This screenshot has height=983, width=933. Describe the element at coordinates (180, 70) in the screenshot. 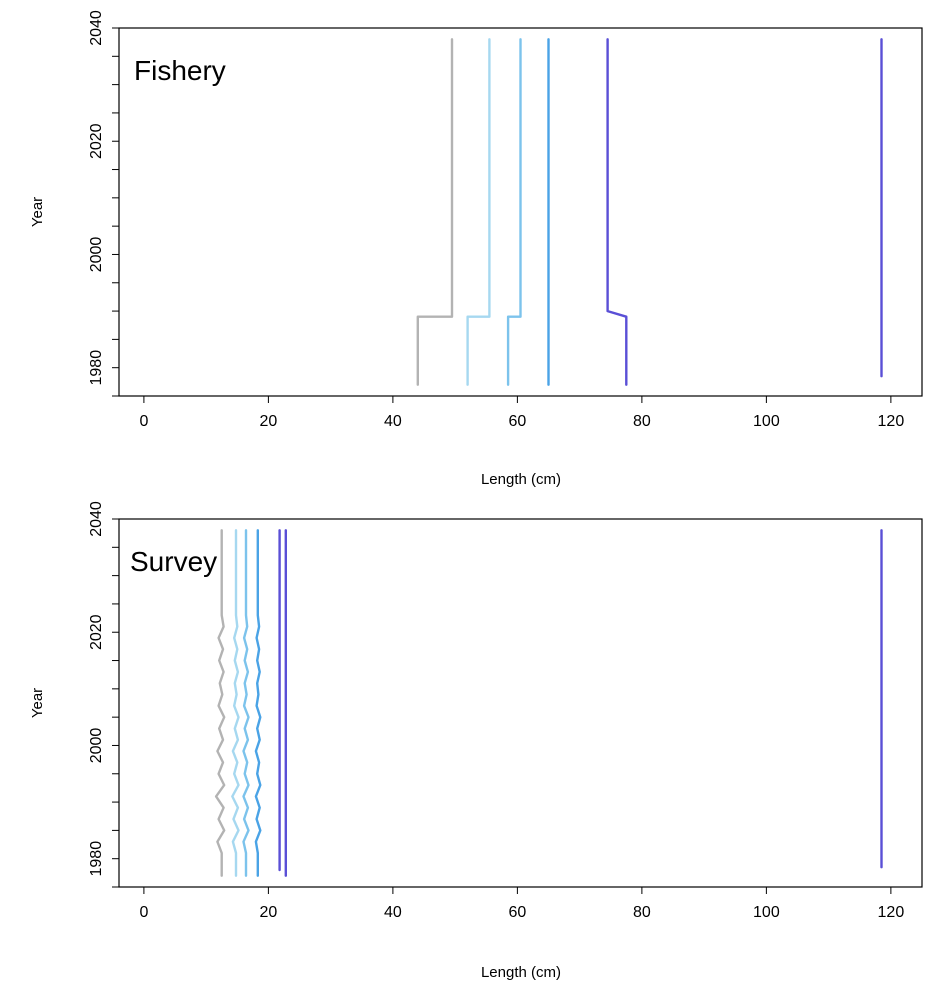

I see `panel-label: Fishery` at that location.